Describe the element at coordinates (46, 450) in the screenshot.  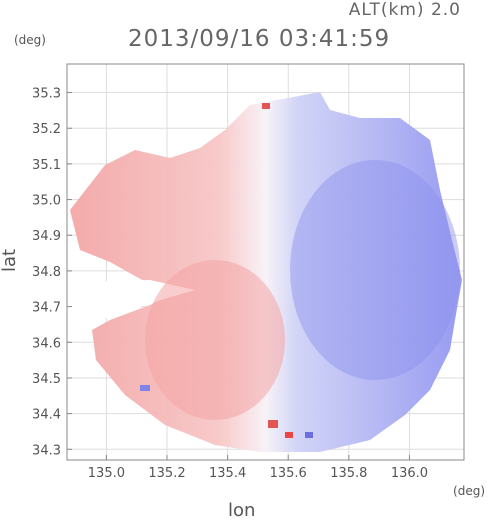
I see `y-tick-label: 34.3` at that location.